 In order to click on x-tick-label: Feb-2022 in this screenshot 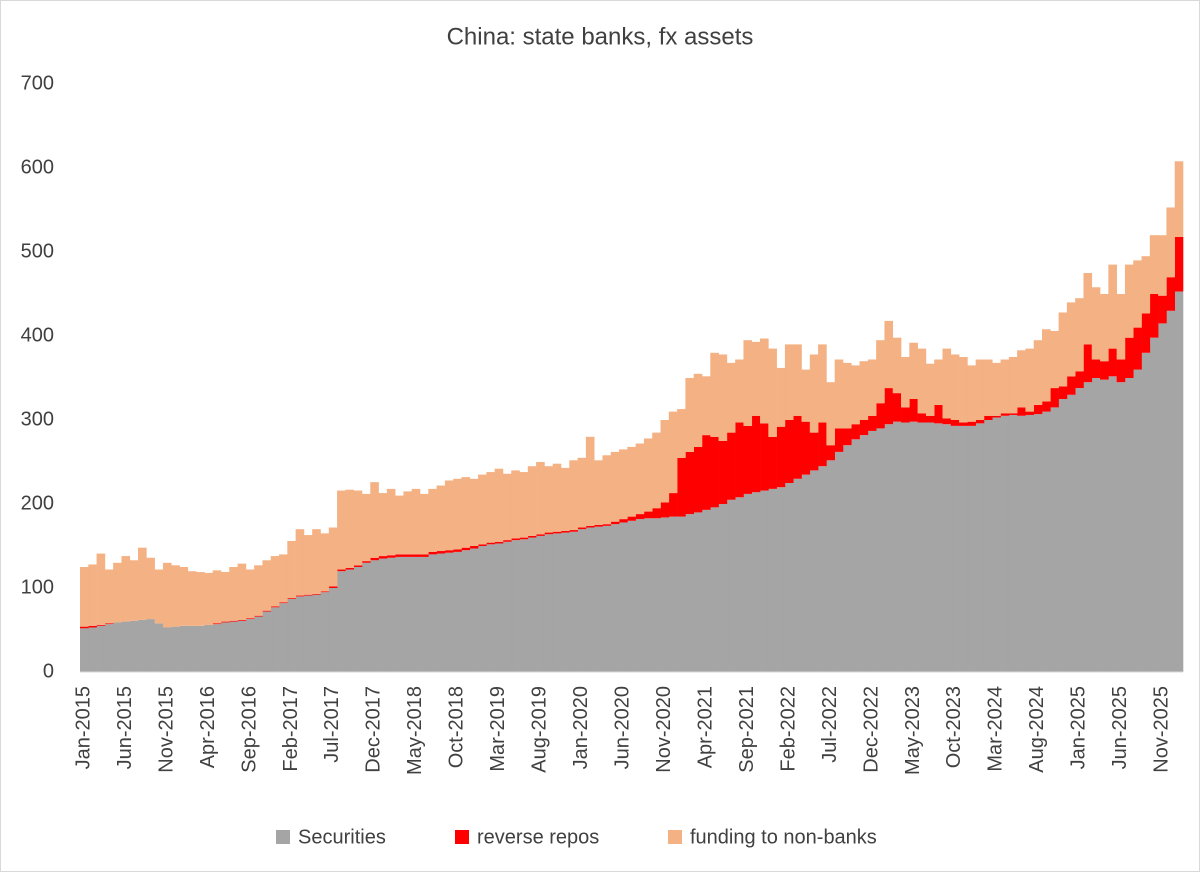, I will do `click(788, 729)`.